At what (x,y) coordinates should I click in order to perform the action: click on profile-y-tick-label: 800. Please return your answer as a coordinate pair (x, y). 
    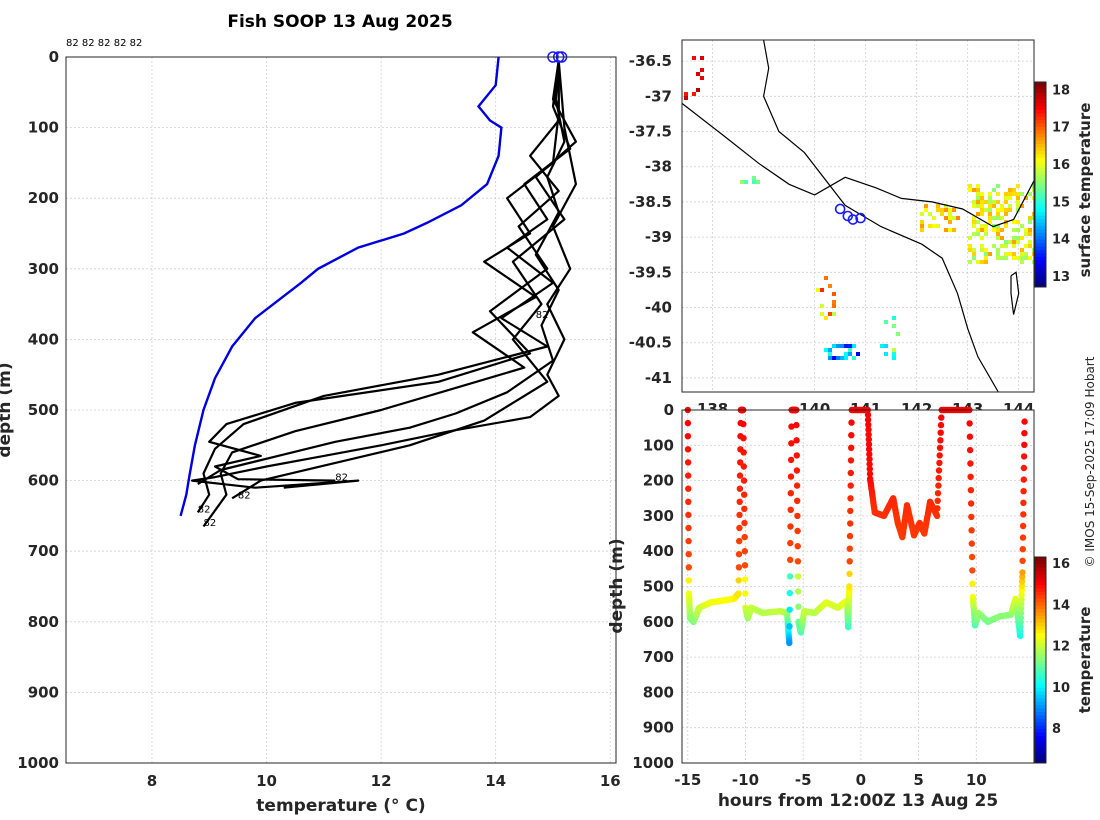
    Looking at the image, I should click on (43, 622).